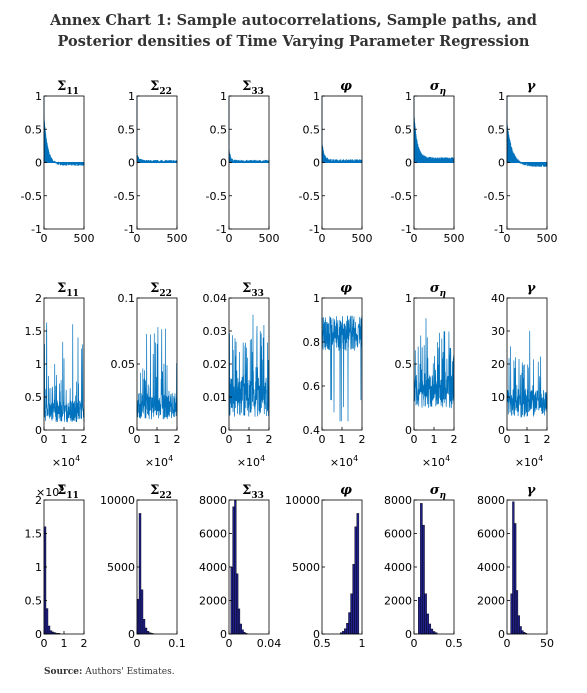  What do you see at coordinates (454, 643) in the screenshot?
I see `x-tick-label-4-1: 0.5` at bounding box center [454, 643].